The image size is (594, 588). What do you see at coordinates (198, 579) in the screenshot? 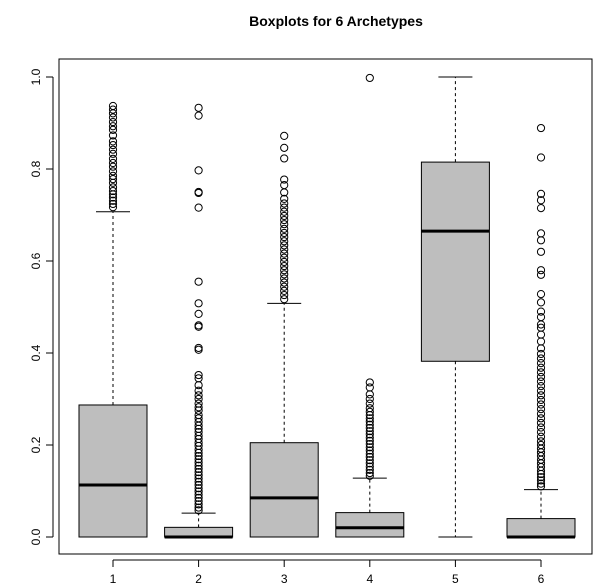
I see `x-tick-label: 2` at bounding box center [198, 579].